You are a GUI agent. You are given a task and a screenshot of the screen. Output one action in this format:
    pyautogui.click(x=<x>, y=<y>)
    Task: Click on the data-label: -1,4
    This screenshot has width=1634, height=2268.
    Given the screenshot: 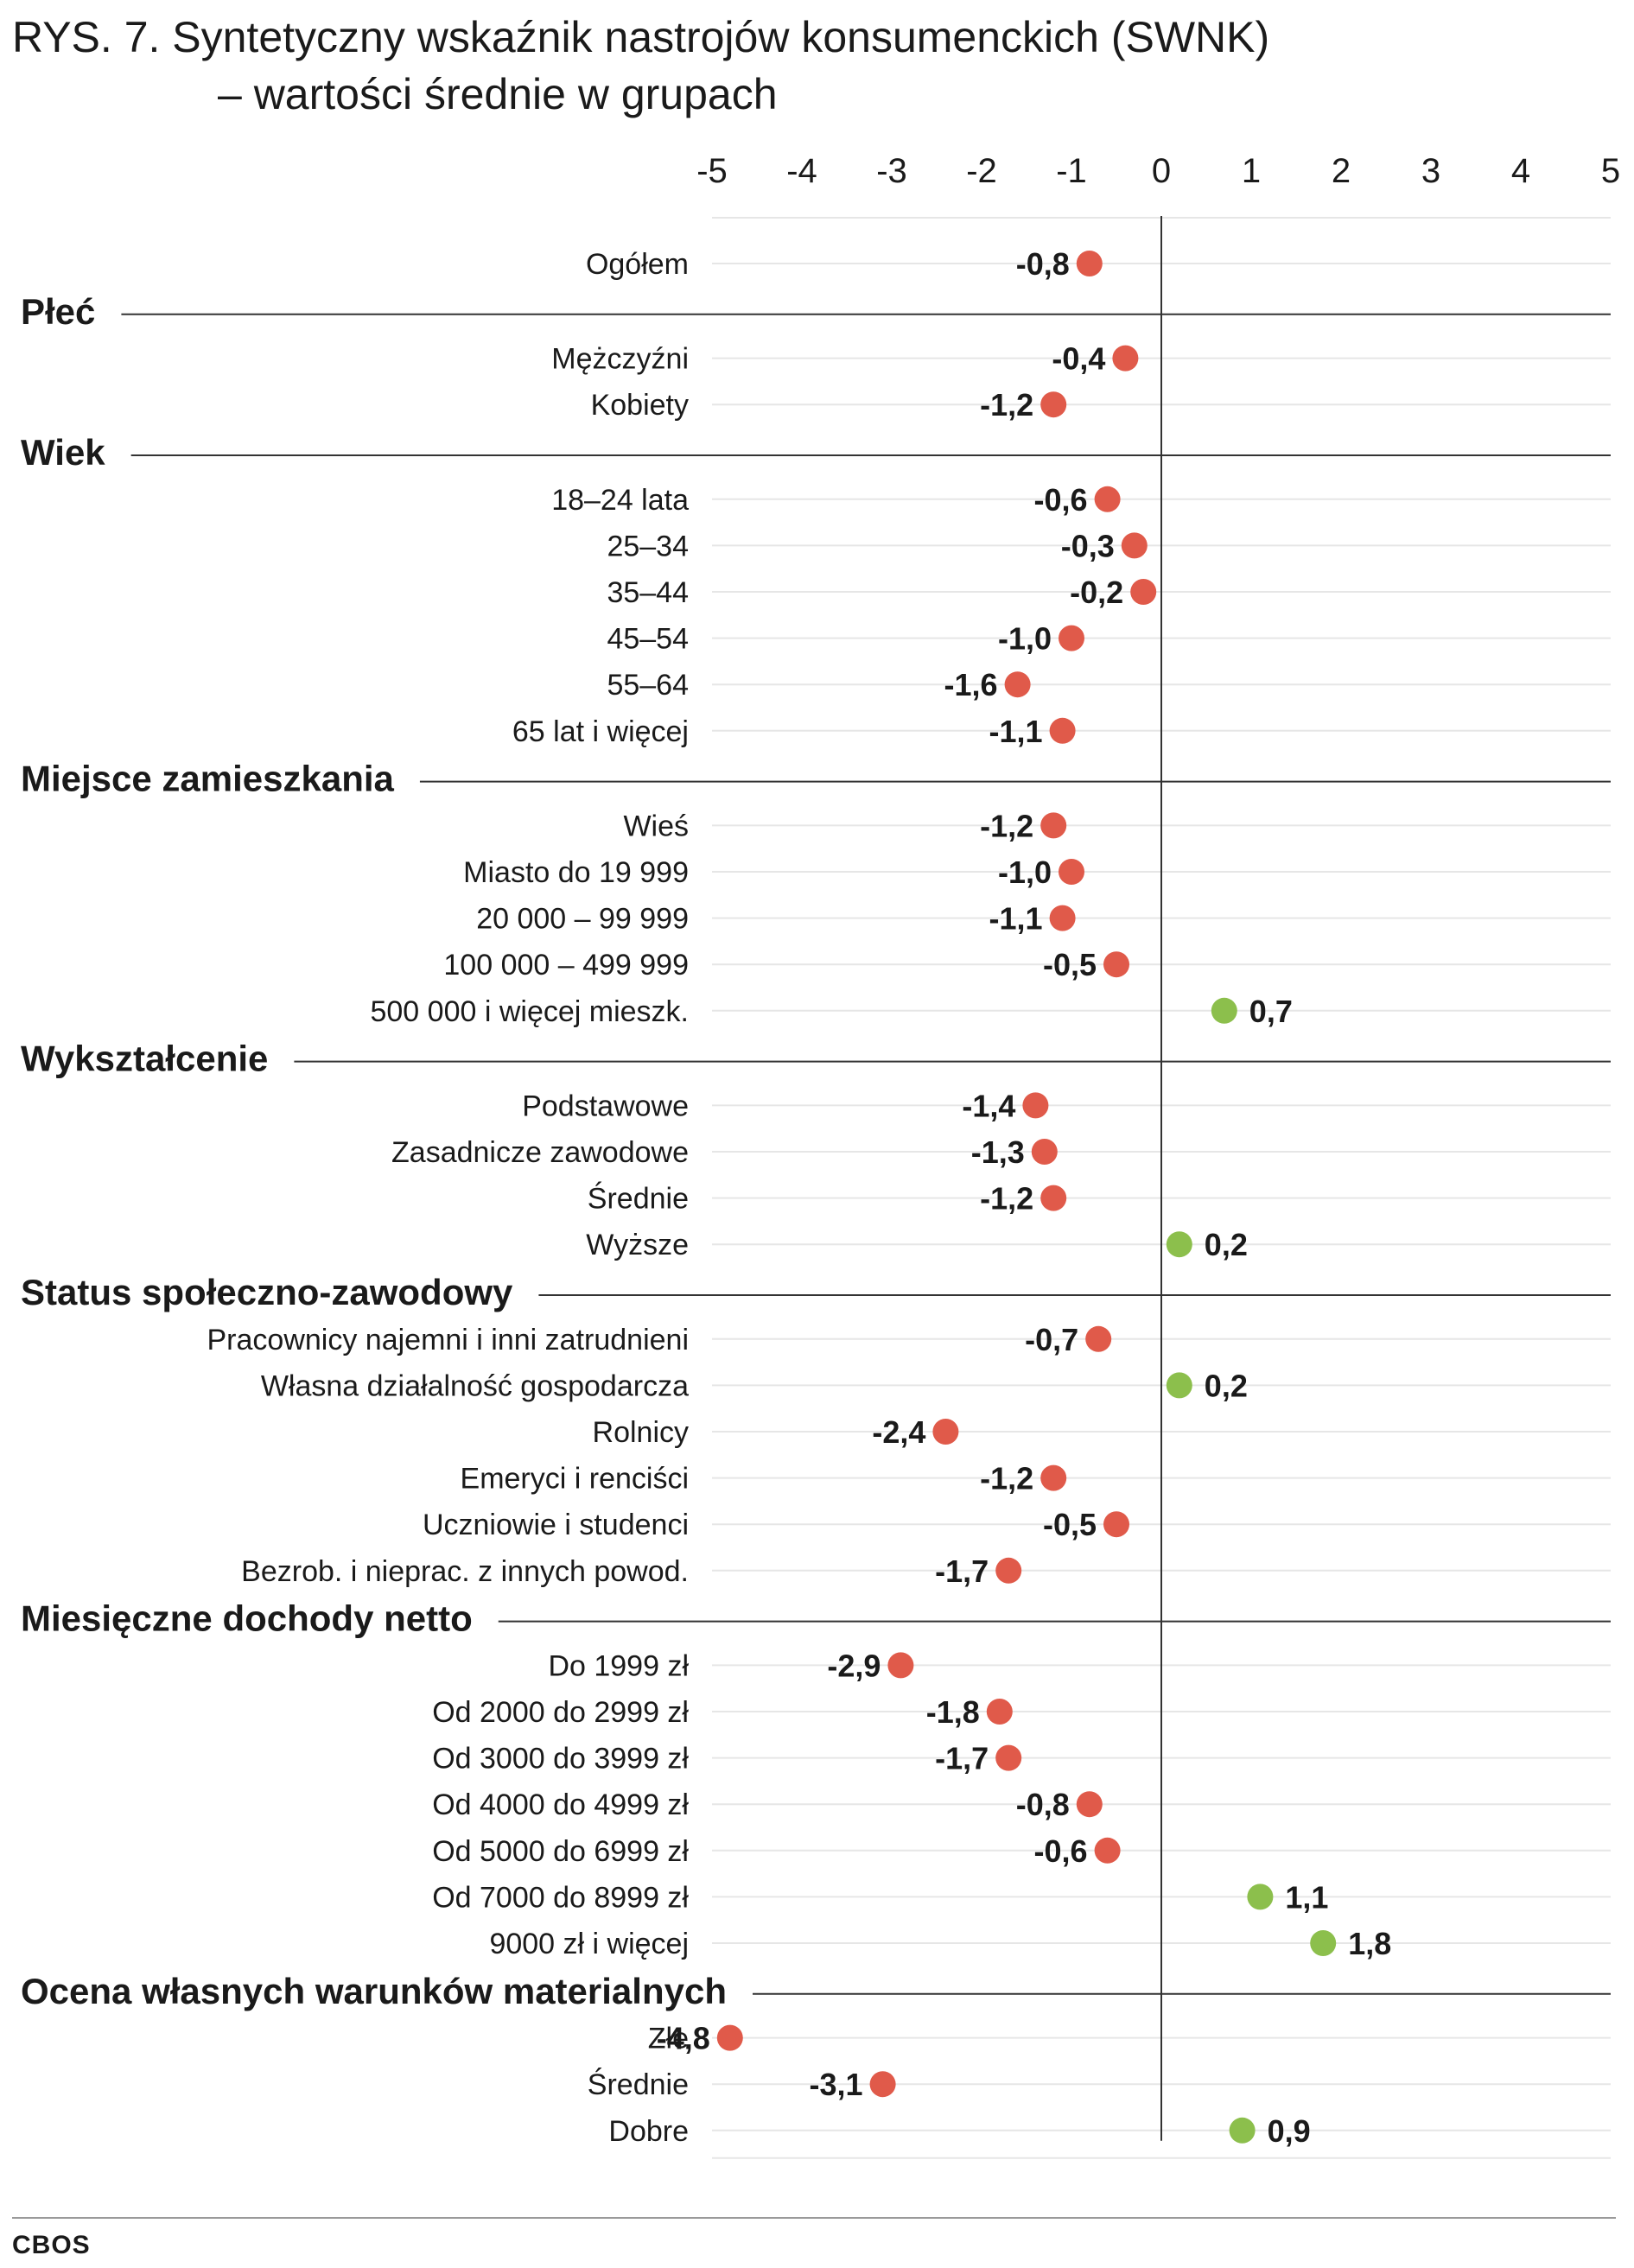 What is the action you would take?
    pyautogui.click(x=988, y=1105)
    